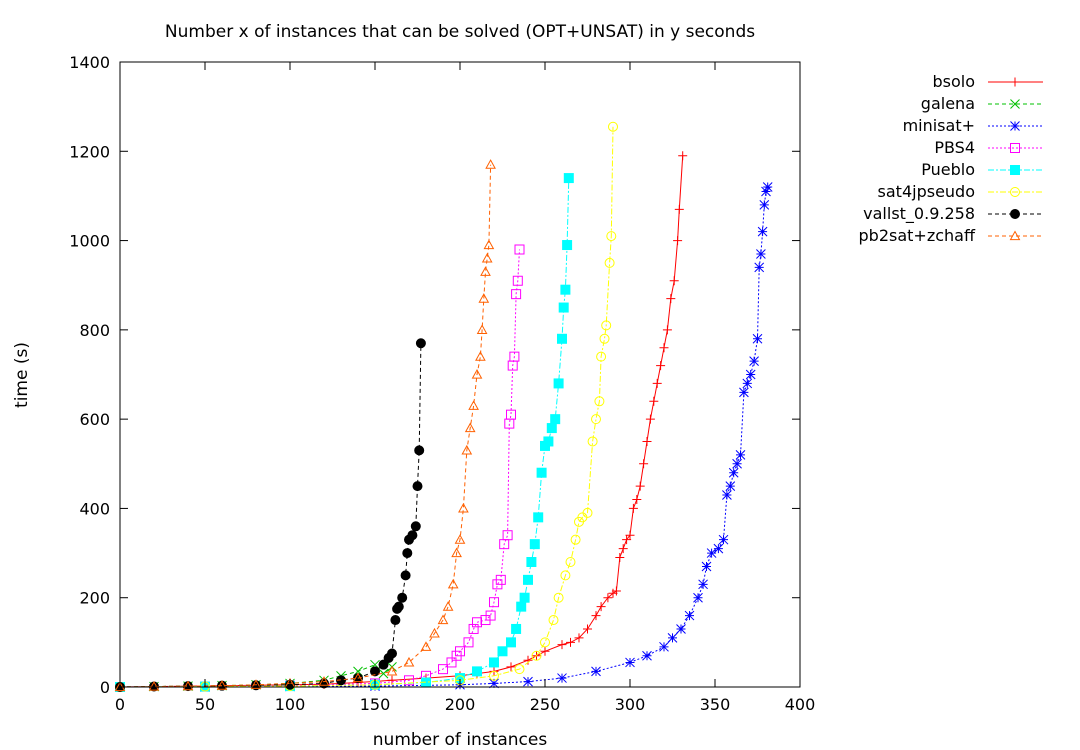  What do you see at coordinates (460, 704) in the screenshot?
I see `x-tick-label: 200` at bounding box center [460, 704].